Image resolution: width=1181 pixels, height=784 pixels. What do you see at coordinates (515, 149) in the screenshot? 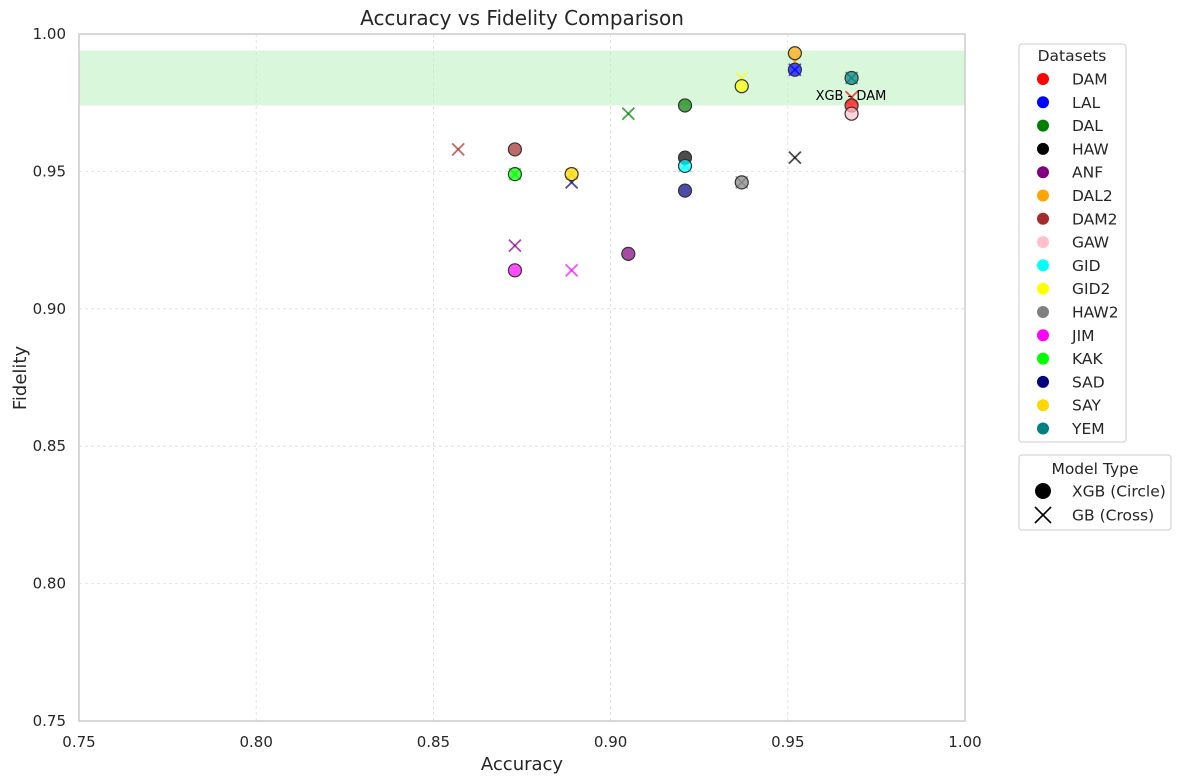
I see `xgb-marker-dam2` at bounding box center [515, 149].